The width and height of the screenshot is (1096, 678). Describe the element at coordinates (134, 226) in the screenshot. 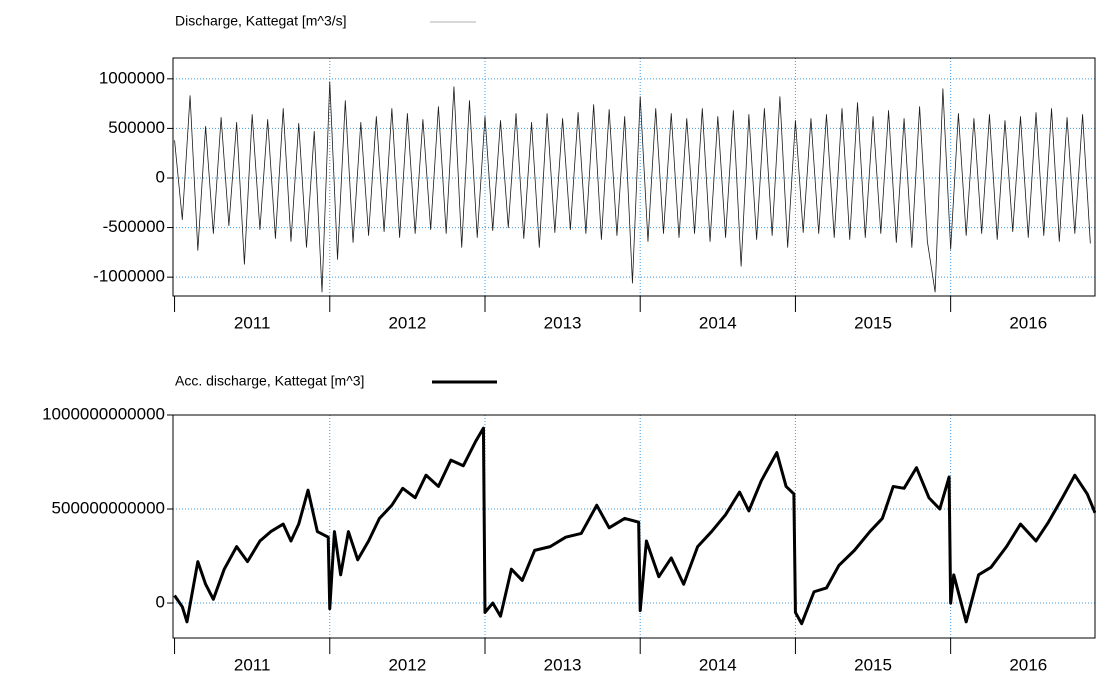

I see `y-tick-label: -500000` at that location.